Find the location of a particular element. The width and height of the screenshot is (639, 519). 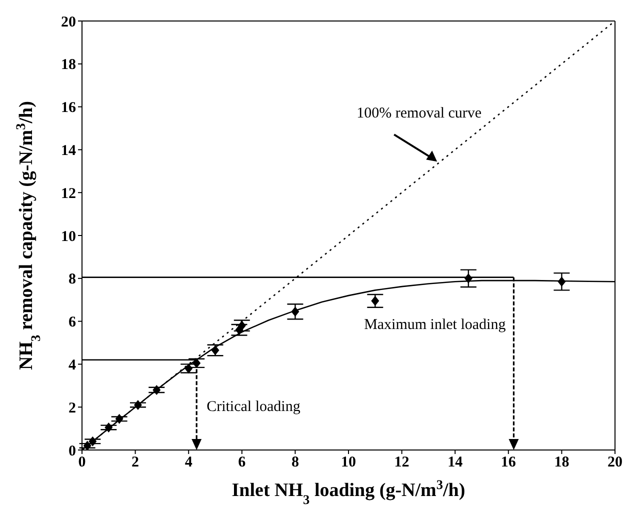

x-tick-label: 14 is located at coordinates (456, 462).